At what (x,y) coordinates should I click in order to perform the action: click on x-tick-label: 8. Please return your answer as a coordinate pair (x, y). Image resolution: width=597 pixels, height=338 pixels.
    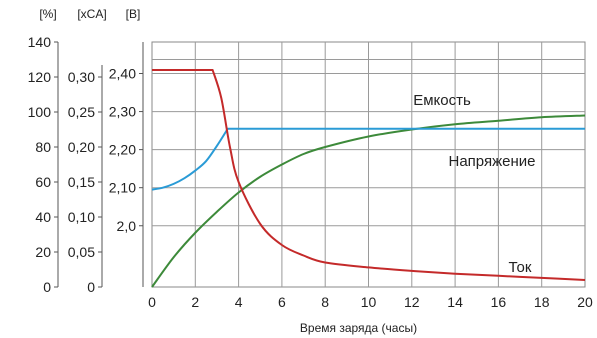
    Looking at the image, I should click on (325, 302).